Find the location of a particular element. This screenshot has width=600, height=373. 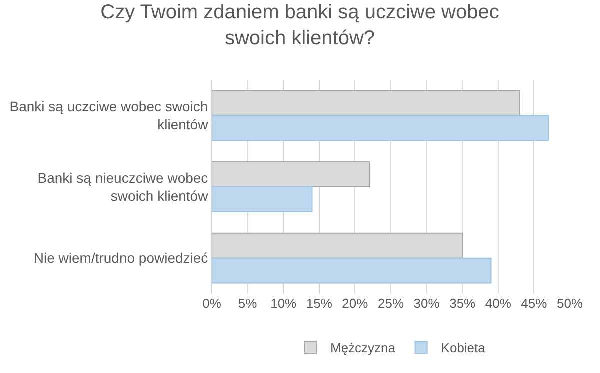

x-tick-label: 30% is located at coordinates (427, 303).